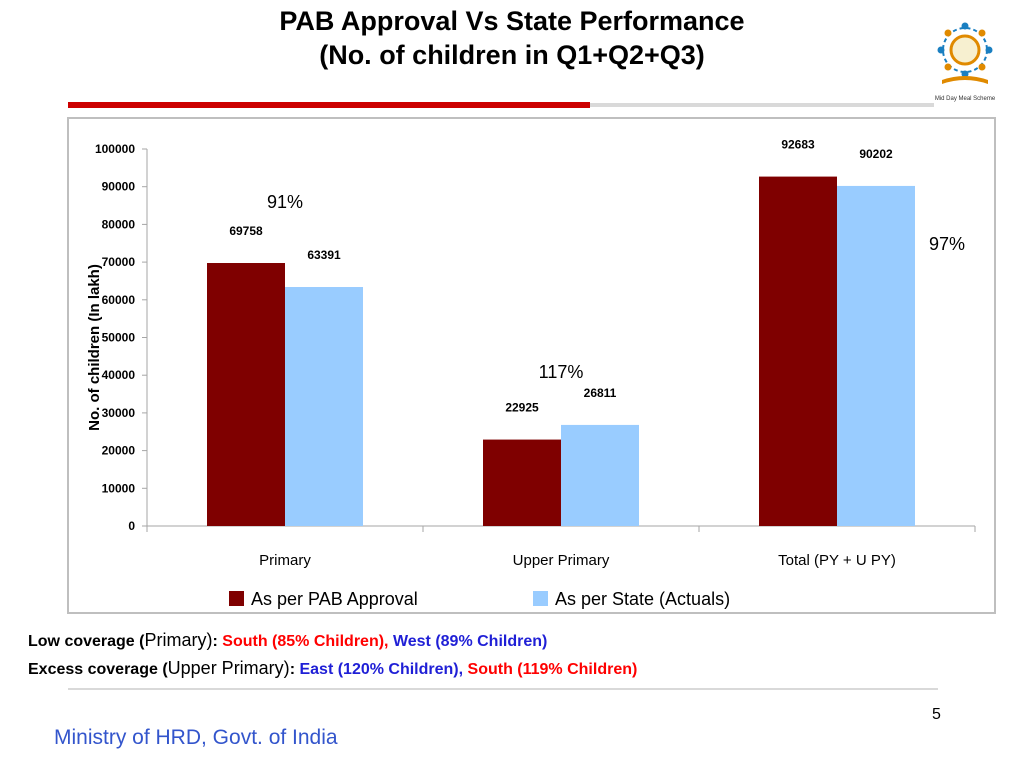 The height and width of the screenshot is (768, 1024). What do you see at coordinates (119, 451) in the screenshot?
I see `y-tick-label: 20000` at bounding box center [119, 451].